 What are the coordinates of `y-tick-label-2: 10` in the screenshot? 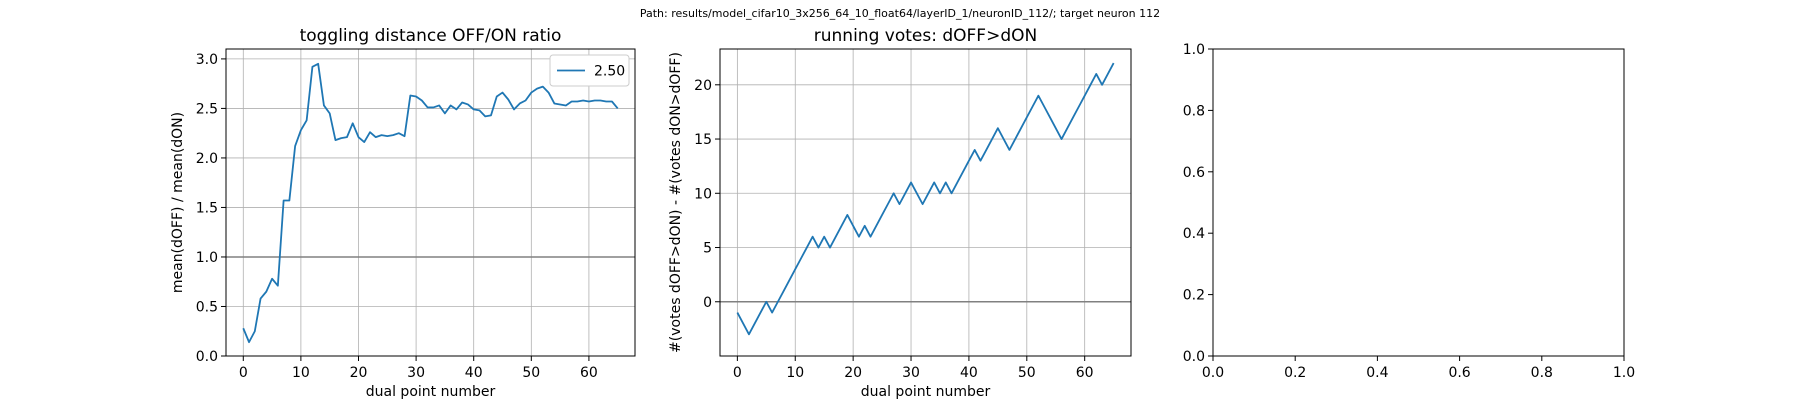 It's located at (703, 194).